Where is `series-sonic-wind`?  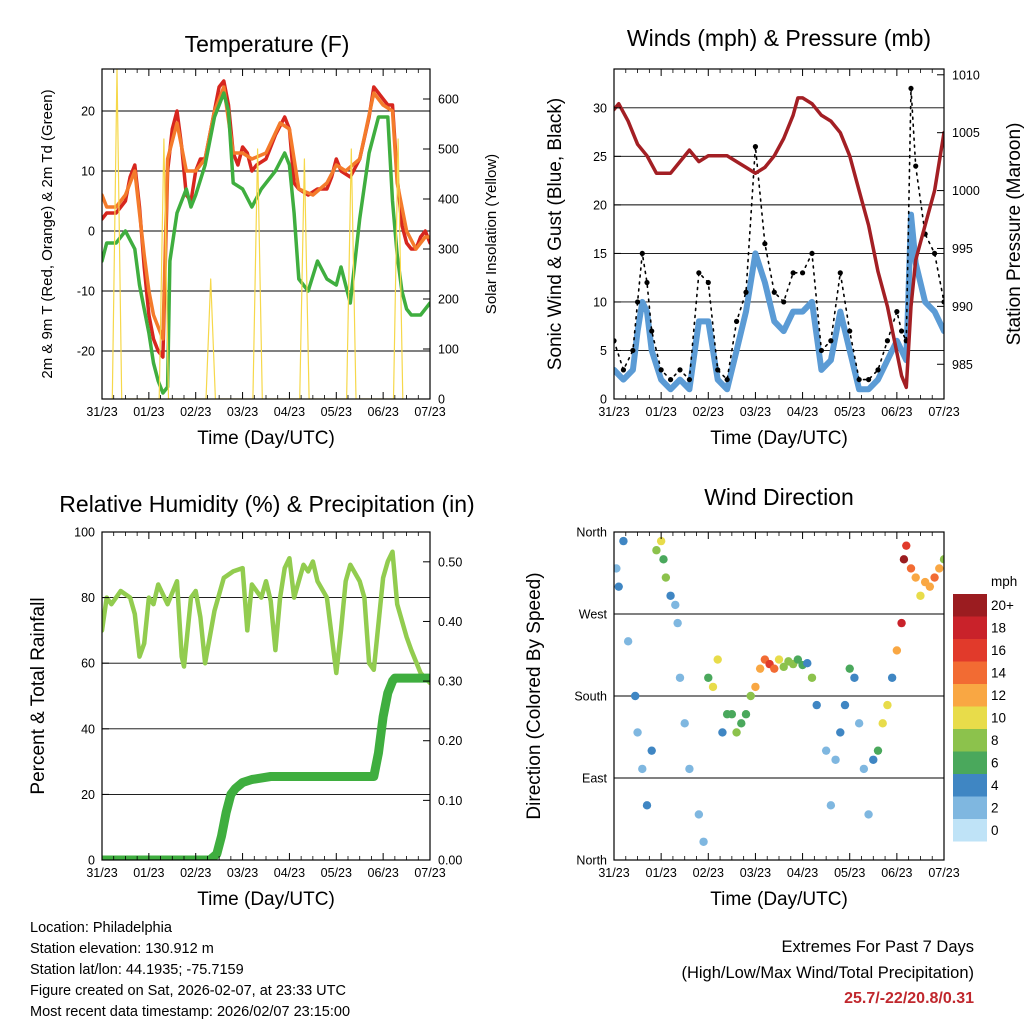 series-sonic-wind is located at coordinates (779, 302).